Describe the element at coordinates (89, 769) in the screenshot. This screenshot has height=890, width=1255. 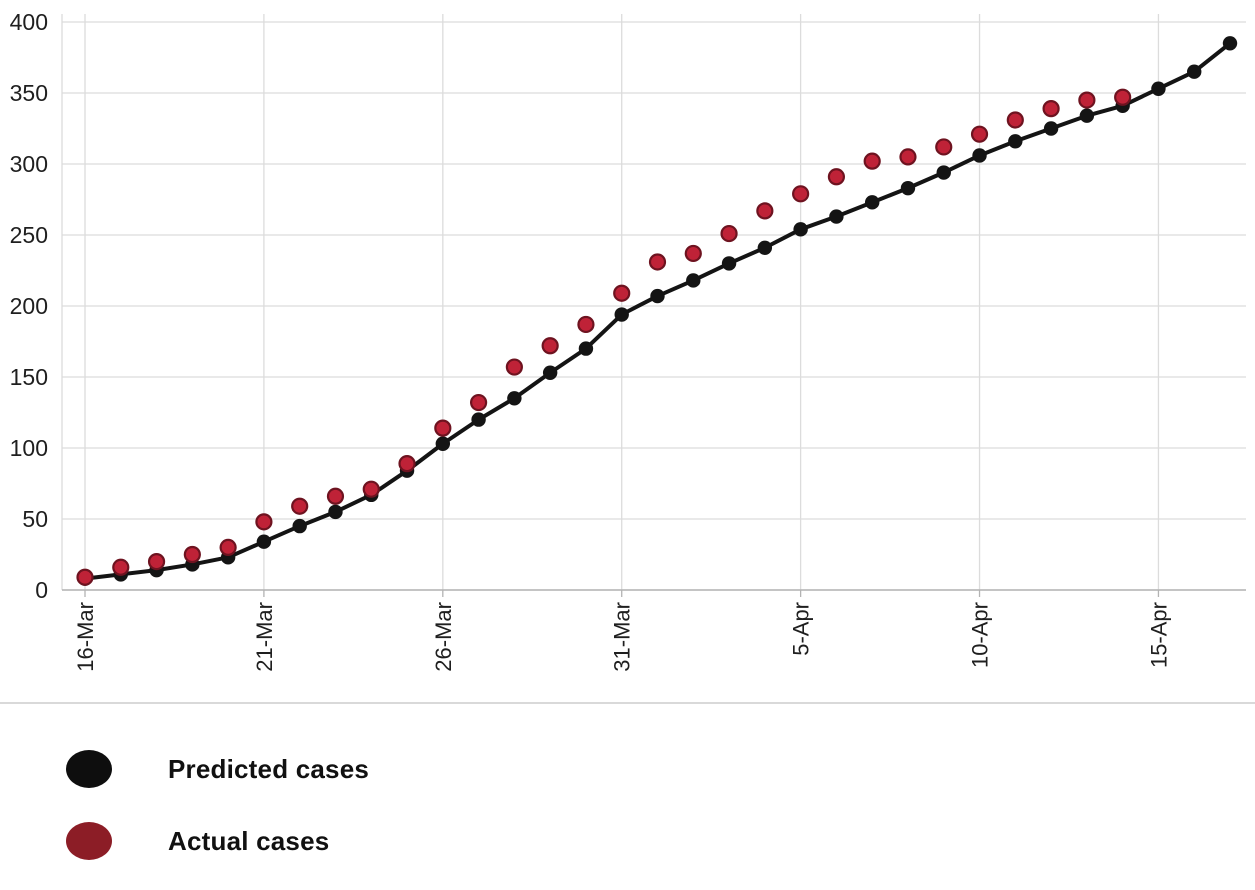
I see `predicted-cases-marker-icon` at that location.